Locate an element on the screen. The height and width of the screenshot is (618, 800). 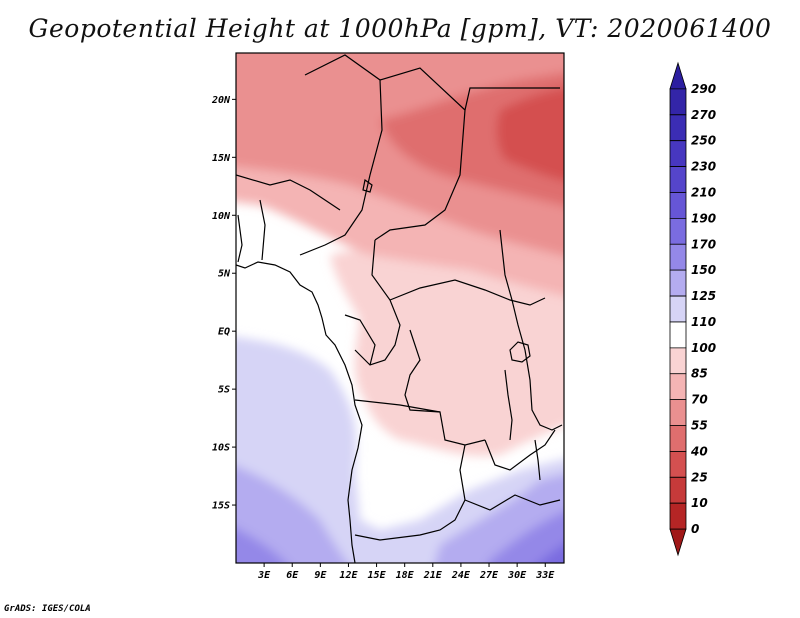
lake-tanganyika is located at coordinates (508, 405).